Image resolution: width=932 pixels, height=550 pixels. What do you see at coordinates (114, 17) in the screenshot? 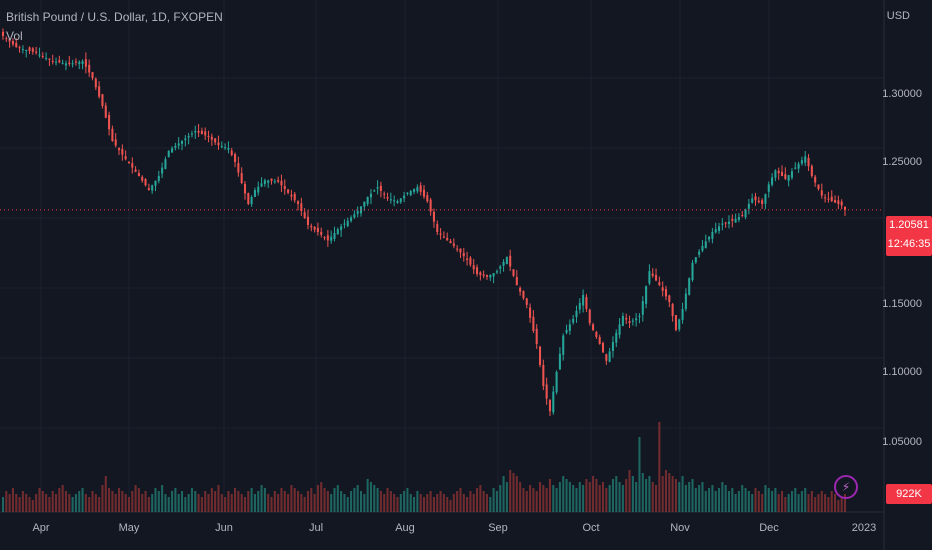
I see `symbol-title: British Pound / U.S. Dollar, 1D, FXOPEN` at bounding box center [114, 17].